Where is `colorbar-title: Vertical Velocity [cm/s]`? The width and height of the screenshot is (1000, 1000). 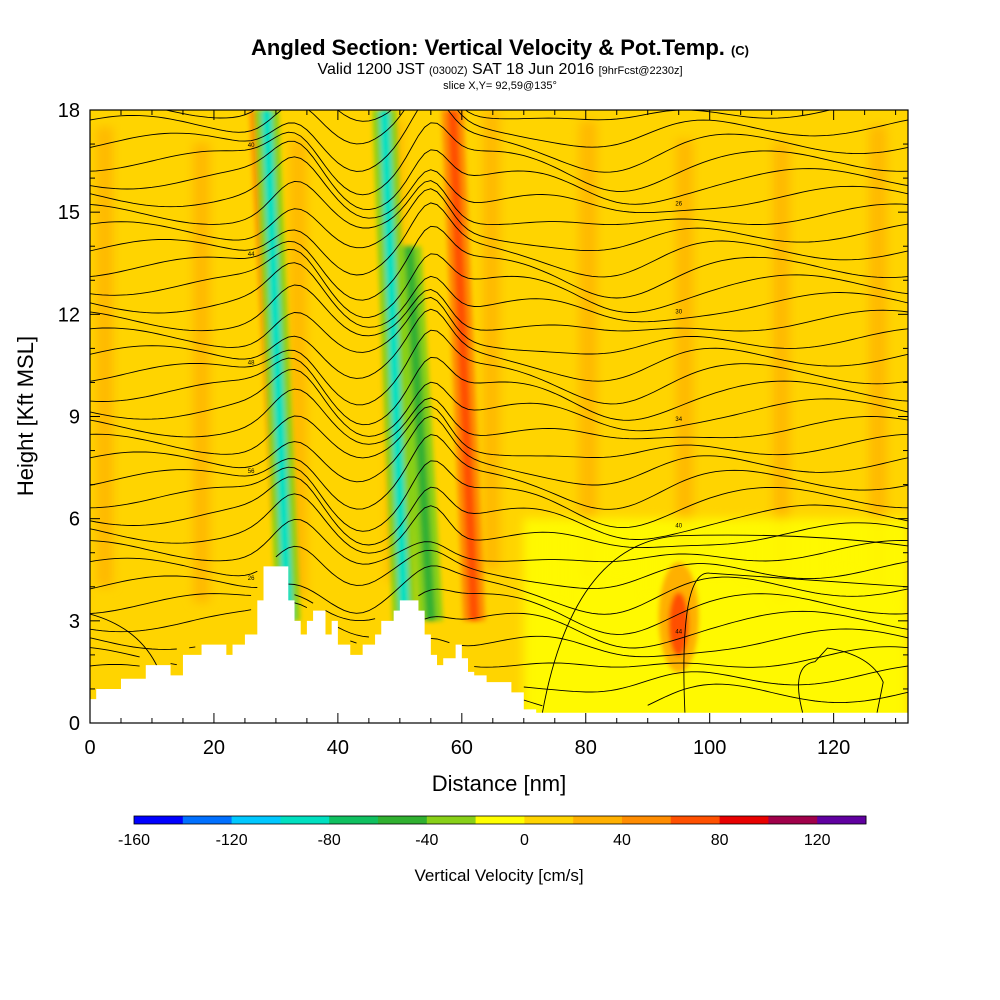
colorbar-title: Vertical Velocity [cm/s] is located at coordinates (498, 875).